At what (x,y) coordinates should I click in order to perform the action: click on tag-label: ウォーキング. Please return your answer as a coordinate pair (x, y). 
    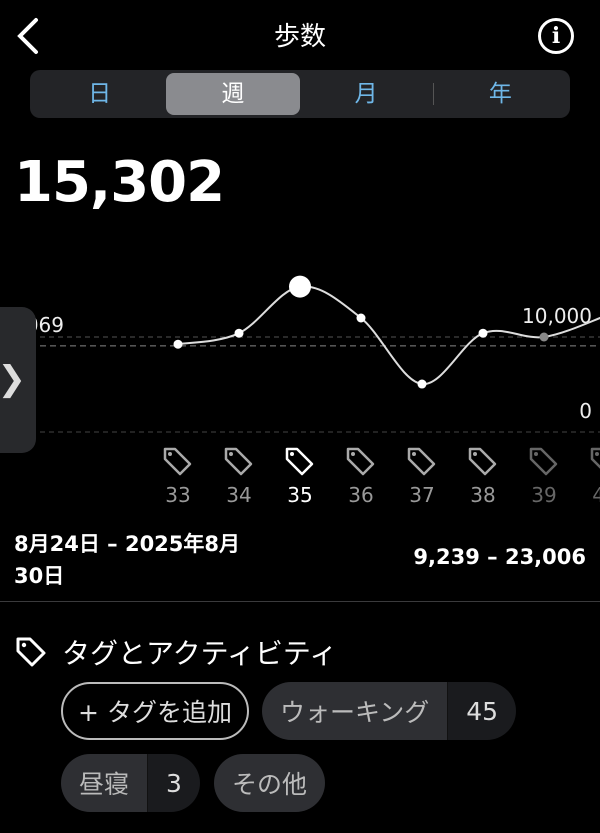
    Looking at the image, I should click on (355, 711).